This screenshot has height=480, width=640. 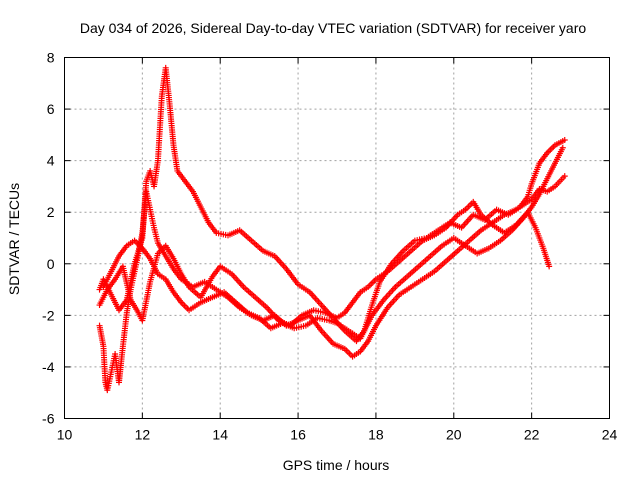 What do you see at coordinates (51, 161) in the screenshot?
I see `y-tick-label: 4` at bounding box center [51, 161].